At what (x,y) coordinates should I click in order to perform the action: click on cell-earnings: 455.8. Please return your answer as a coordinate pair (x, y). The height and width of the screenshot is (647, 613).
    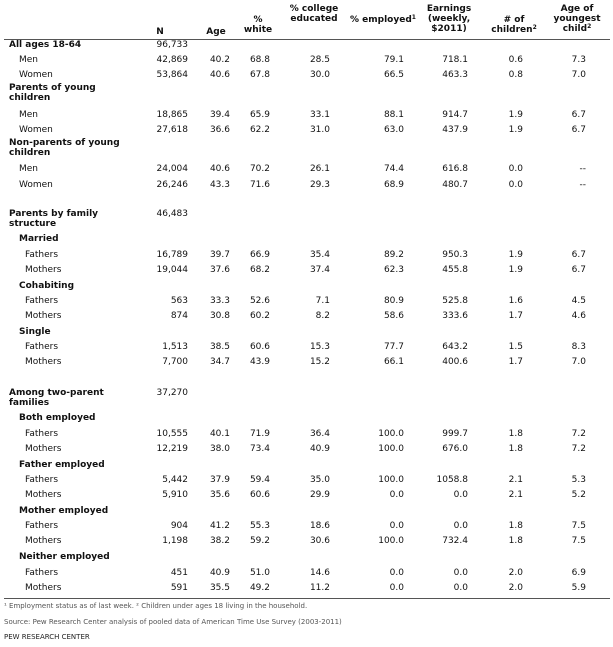
    Looking at the image, I should click on (455, 270).